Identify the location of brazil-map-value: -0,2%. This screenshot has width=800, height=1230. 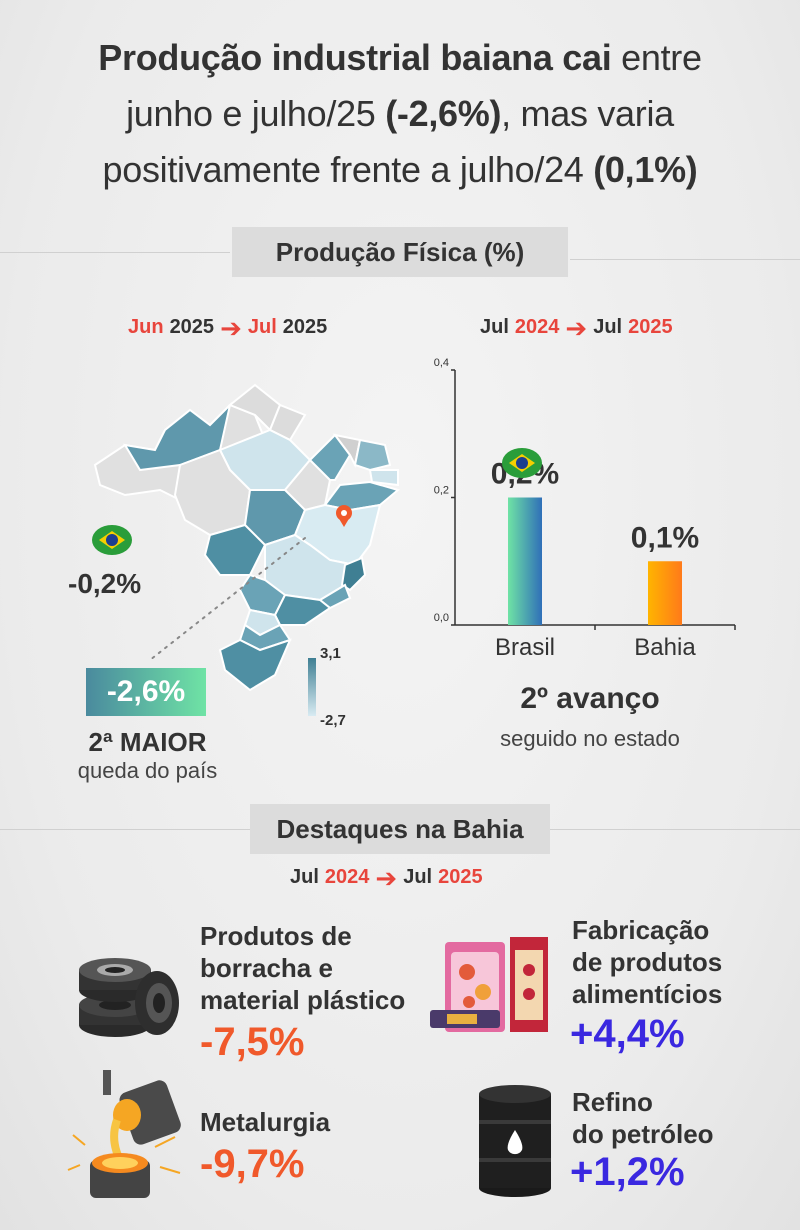
(105, 583).